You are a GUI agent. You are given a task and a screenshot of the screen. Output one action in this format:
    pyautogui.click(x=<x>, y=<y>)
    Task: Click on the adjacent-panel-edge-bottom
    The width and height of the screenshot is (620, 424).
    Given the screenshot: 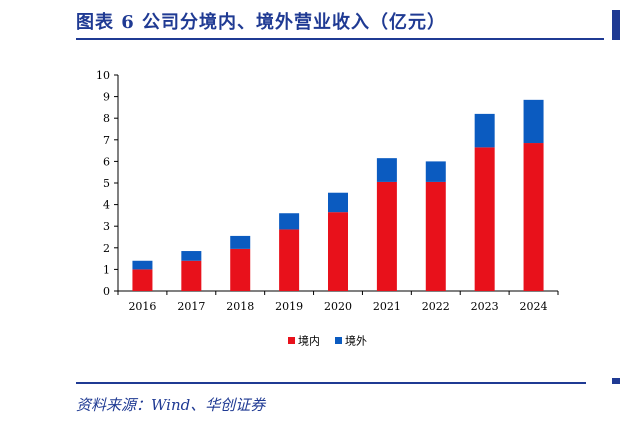 What is the action you would take?
    pyautogui.click(x=616, y=381)
    